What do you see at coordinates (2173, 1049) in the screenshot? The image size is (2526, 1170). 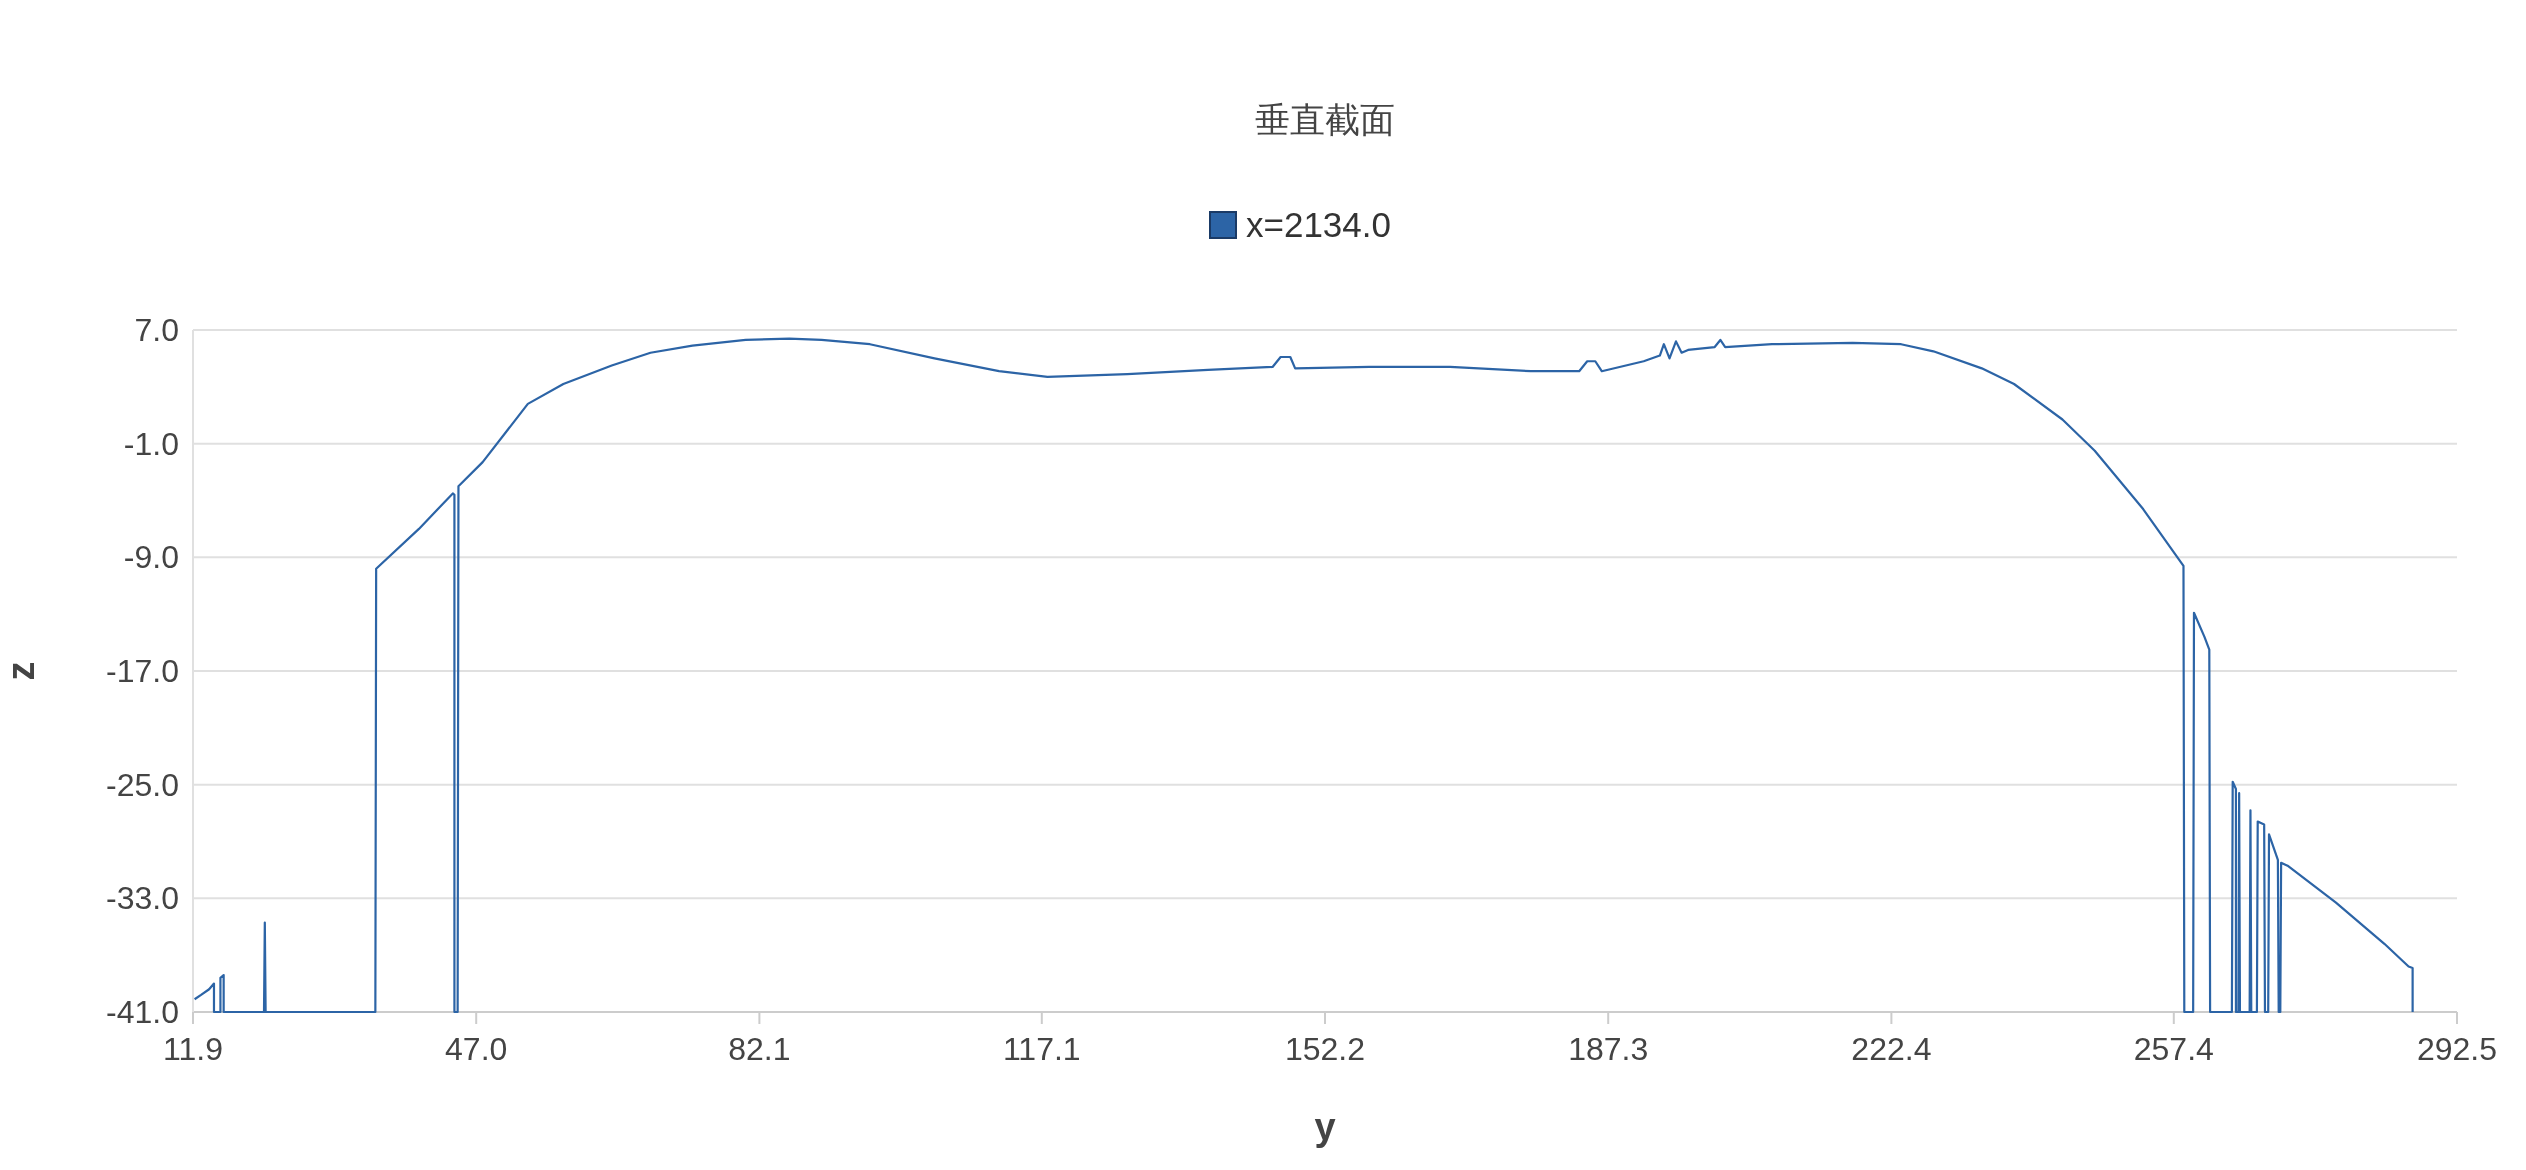 I see `x-tick-label: 257.4` at bounding box center [2173, 1049].